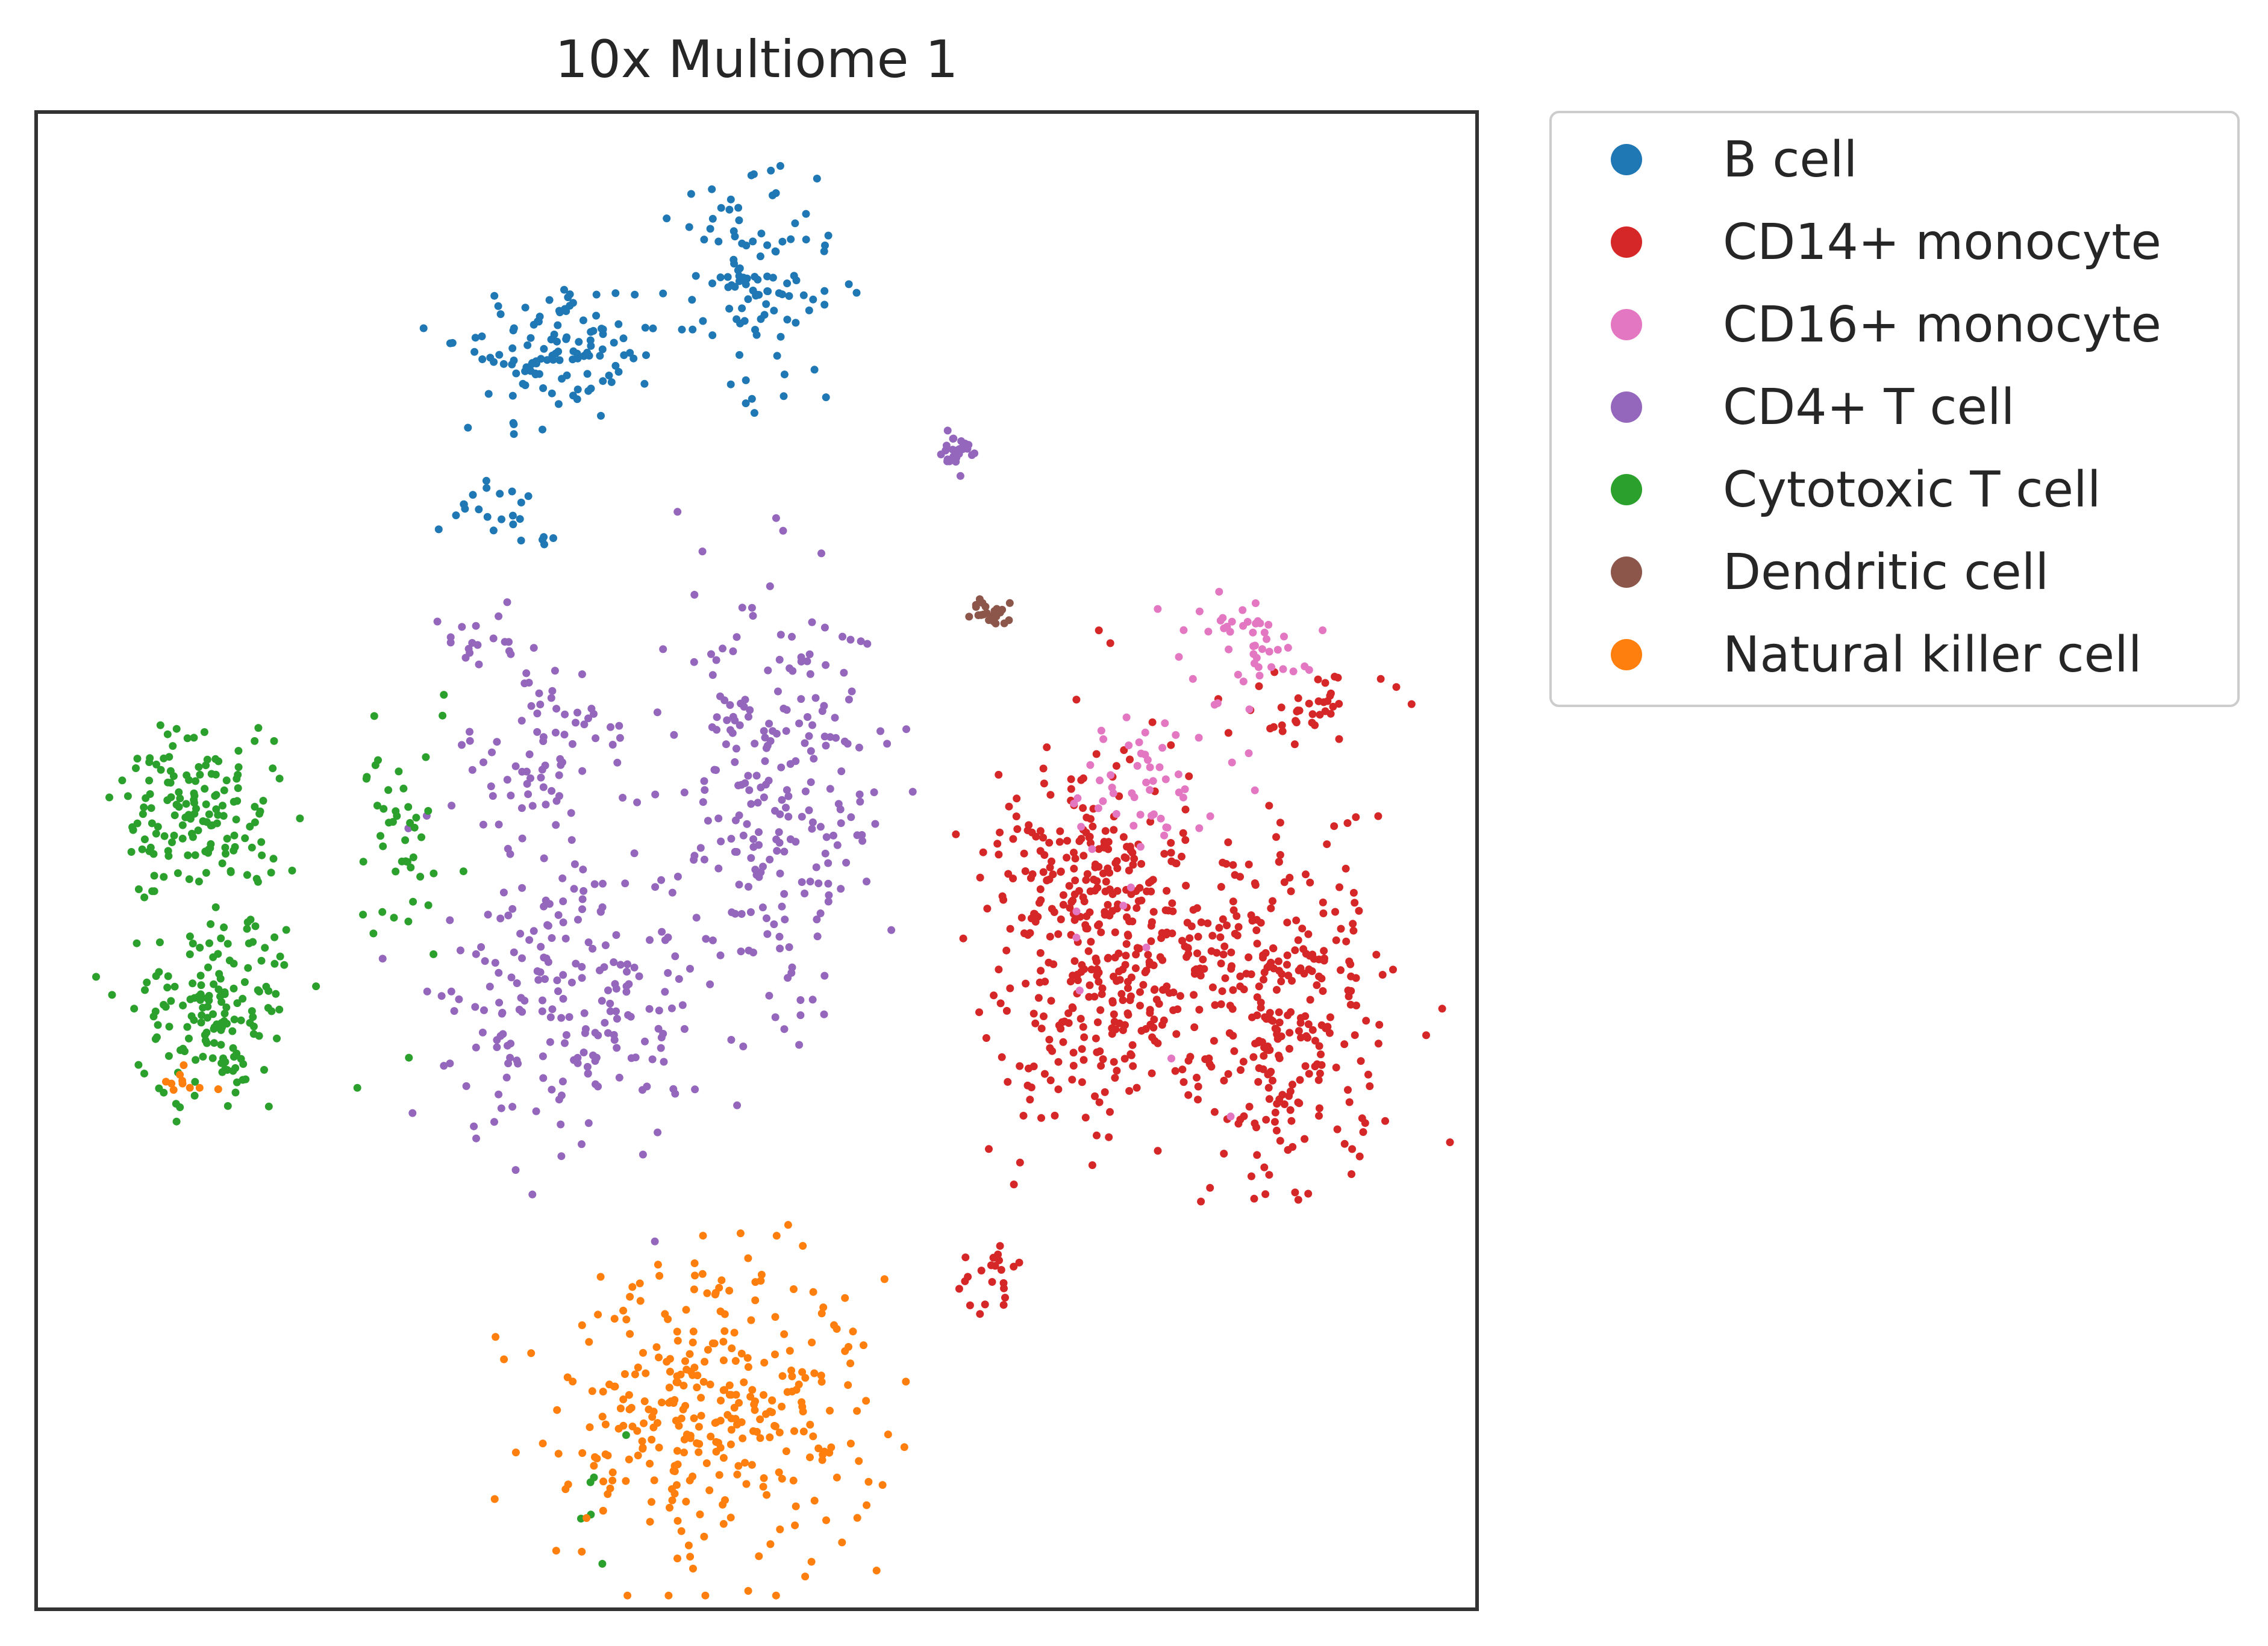  Describe the element at coordinates (1626, 490) in the screenshot. I see `legend-marker` at that location.